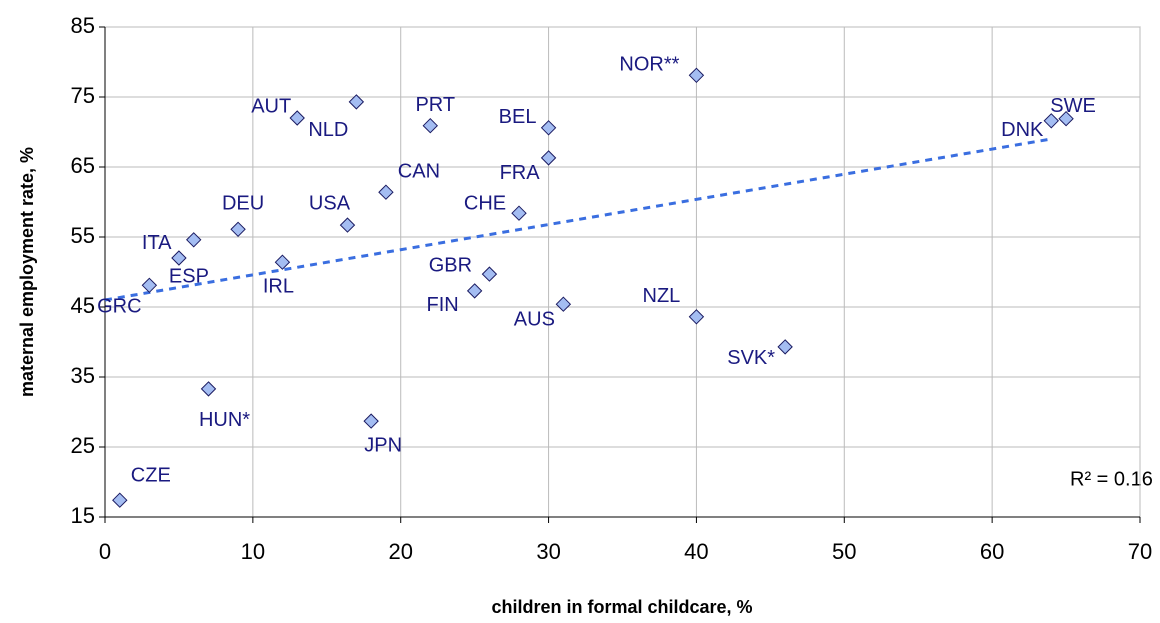  Describe the element at coordinates (83, 165) in the screenshot. I see `y-tick-label: 65` at that location.